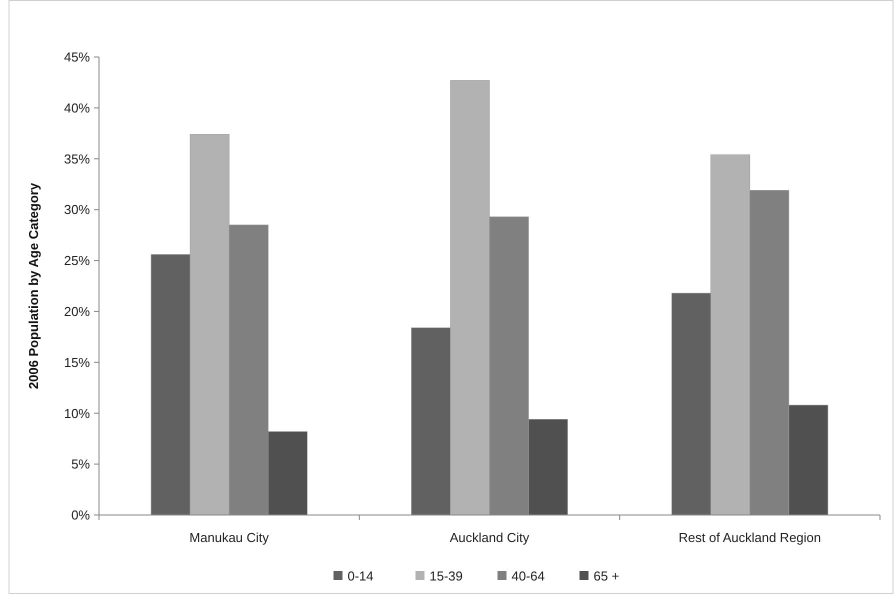  Describe the element at coordinates (33, 286) in the screenshot. I see `y-axis-title: 2006 Population by Age Category` at that location.